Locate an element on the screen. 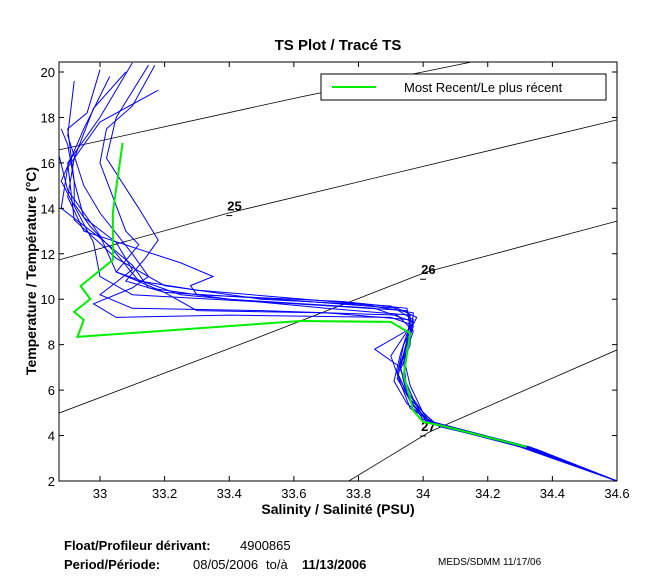 The width and height of the screenshot is (650, 585). y-tick-label: 18 is located at coordinates (48, 117).